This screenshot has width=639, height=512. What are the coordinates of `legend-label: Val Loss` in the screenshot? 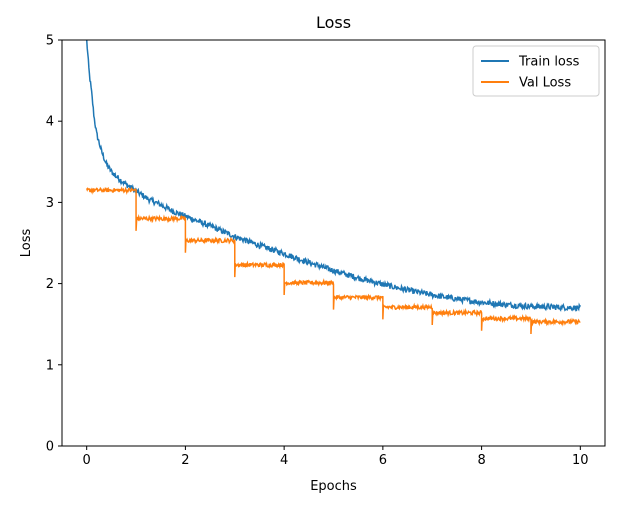 It's located at (545, 83).